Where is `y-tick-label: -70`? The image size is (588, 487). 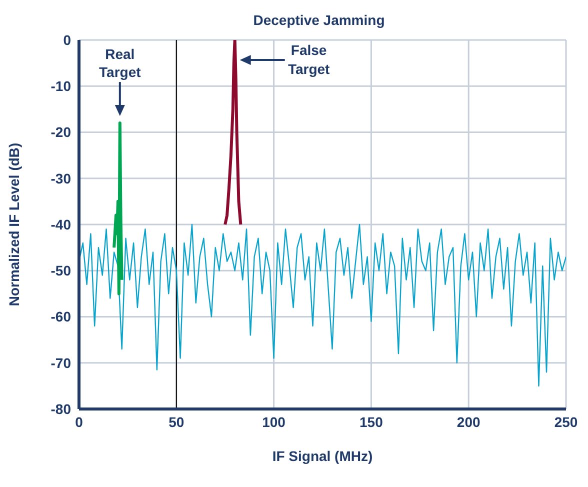 y-tick-label: -70 is located at coordinates (61, 362).